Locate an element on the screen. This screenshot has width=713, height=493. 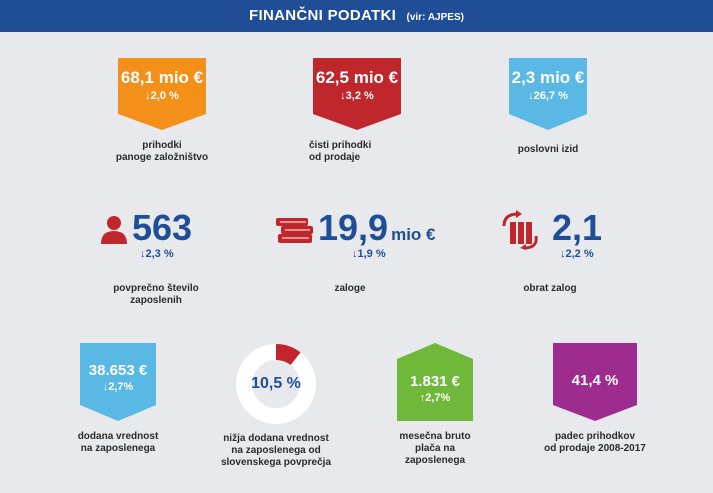
donut-chart is located at coordinates (276, 384).